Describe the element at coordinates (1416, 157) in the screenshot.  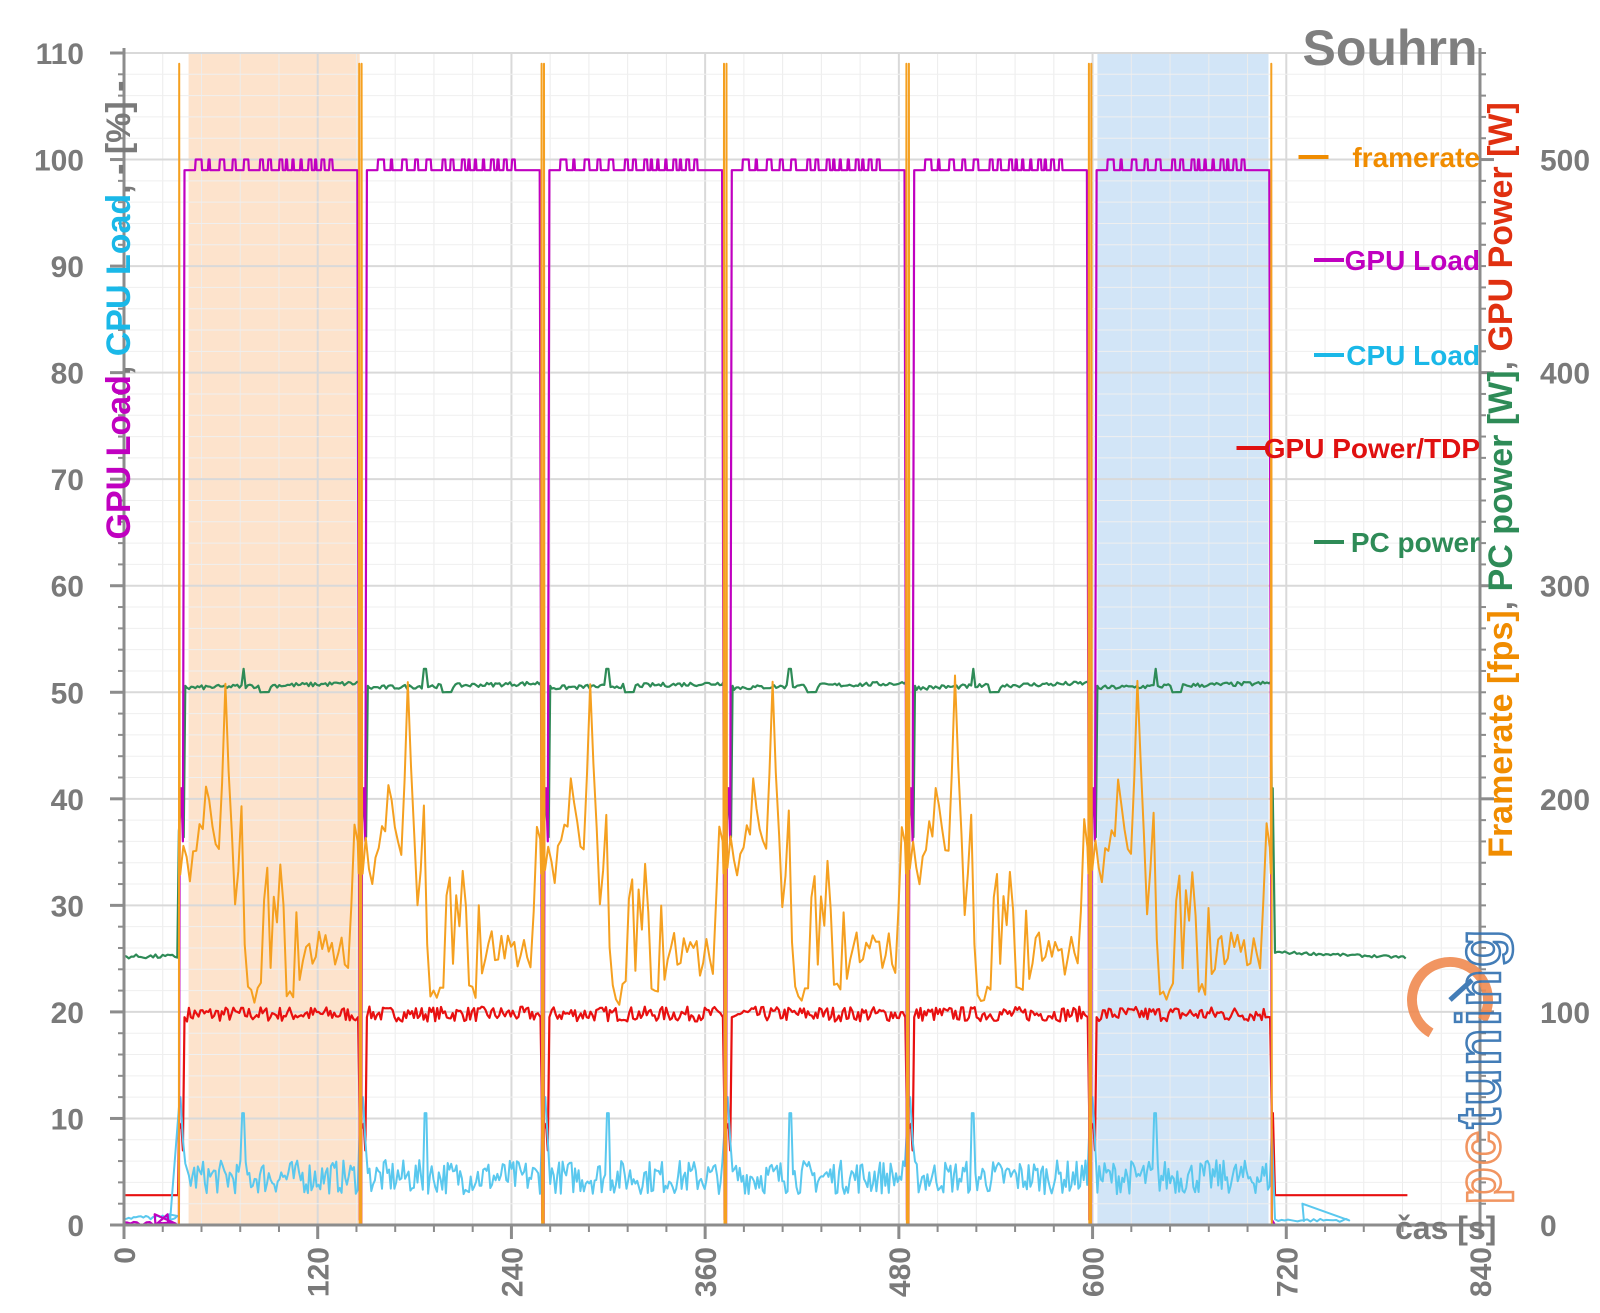
I see `legend-label-0: framerate` at that location.